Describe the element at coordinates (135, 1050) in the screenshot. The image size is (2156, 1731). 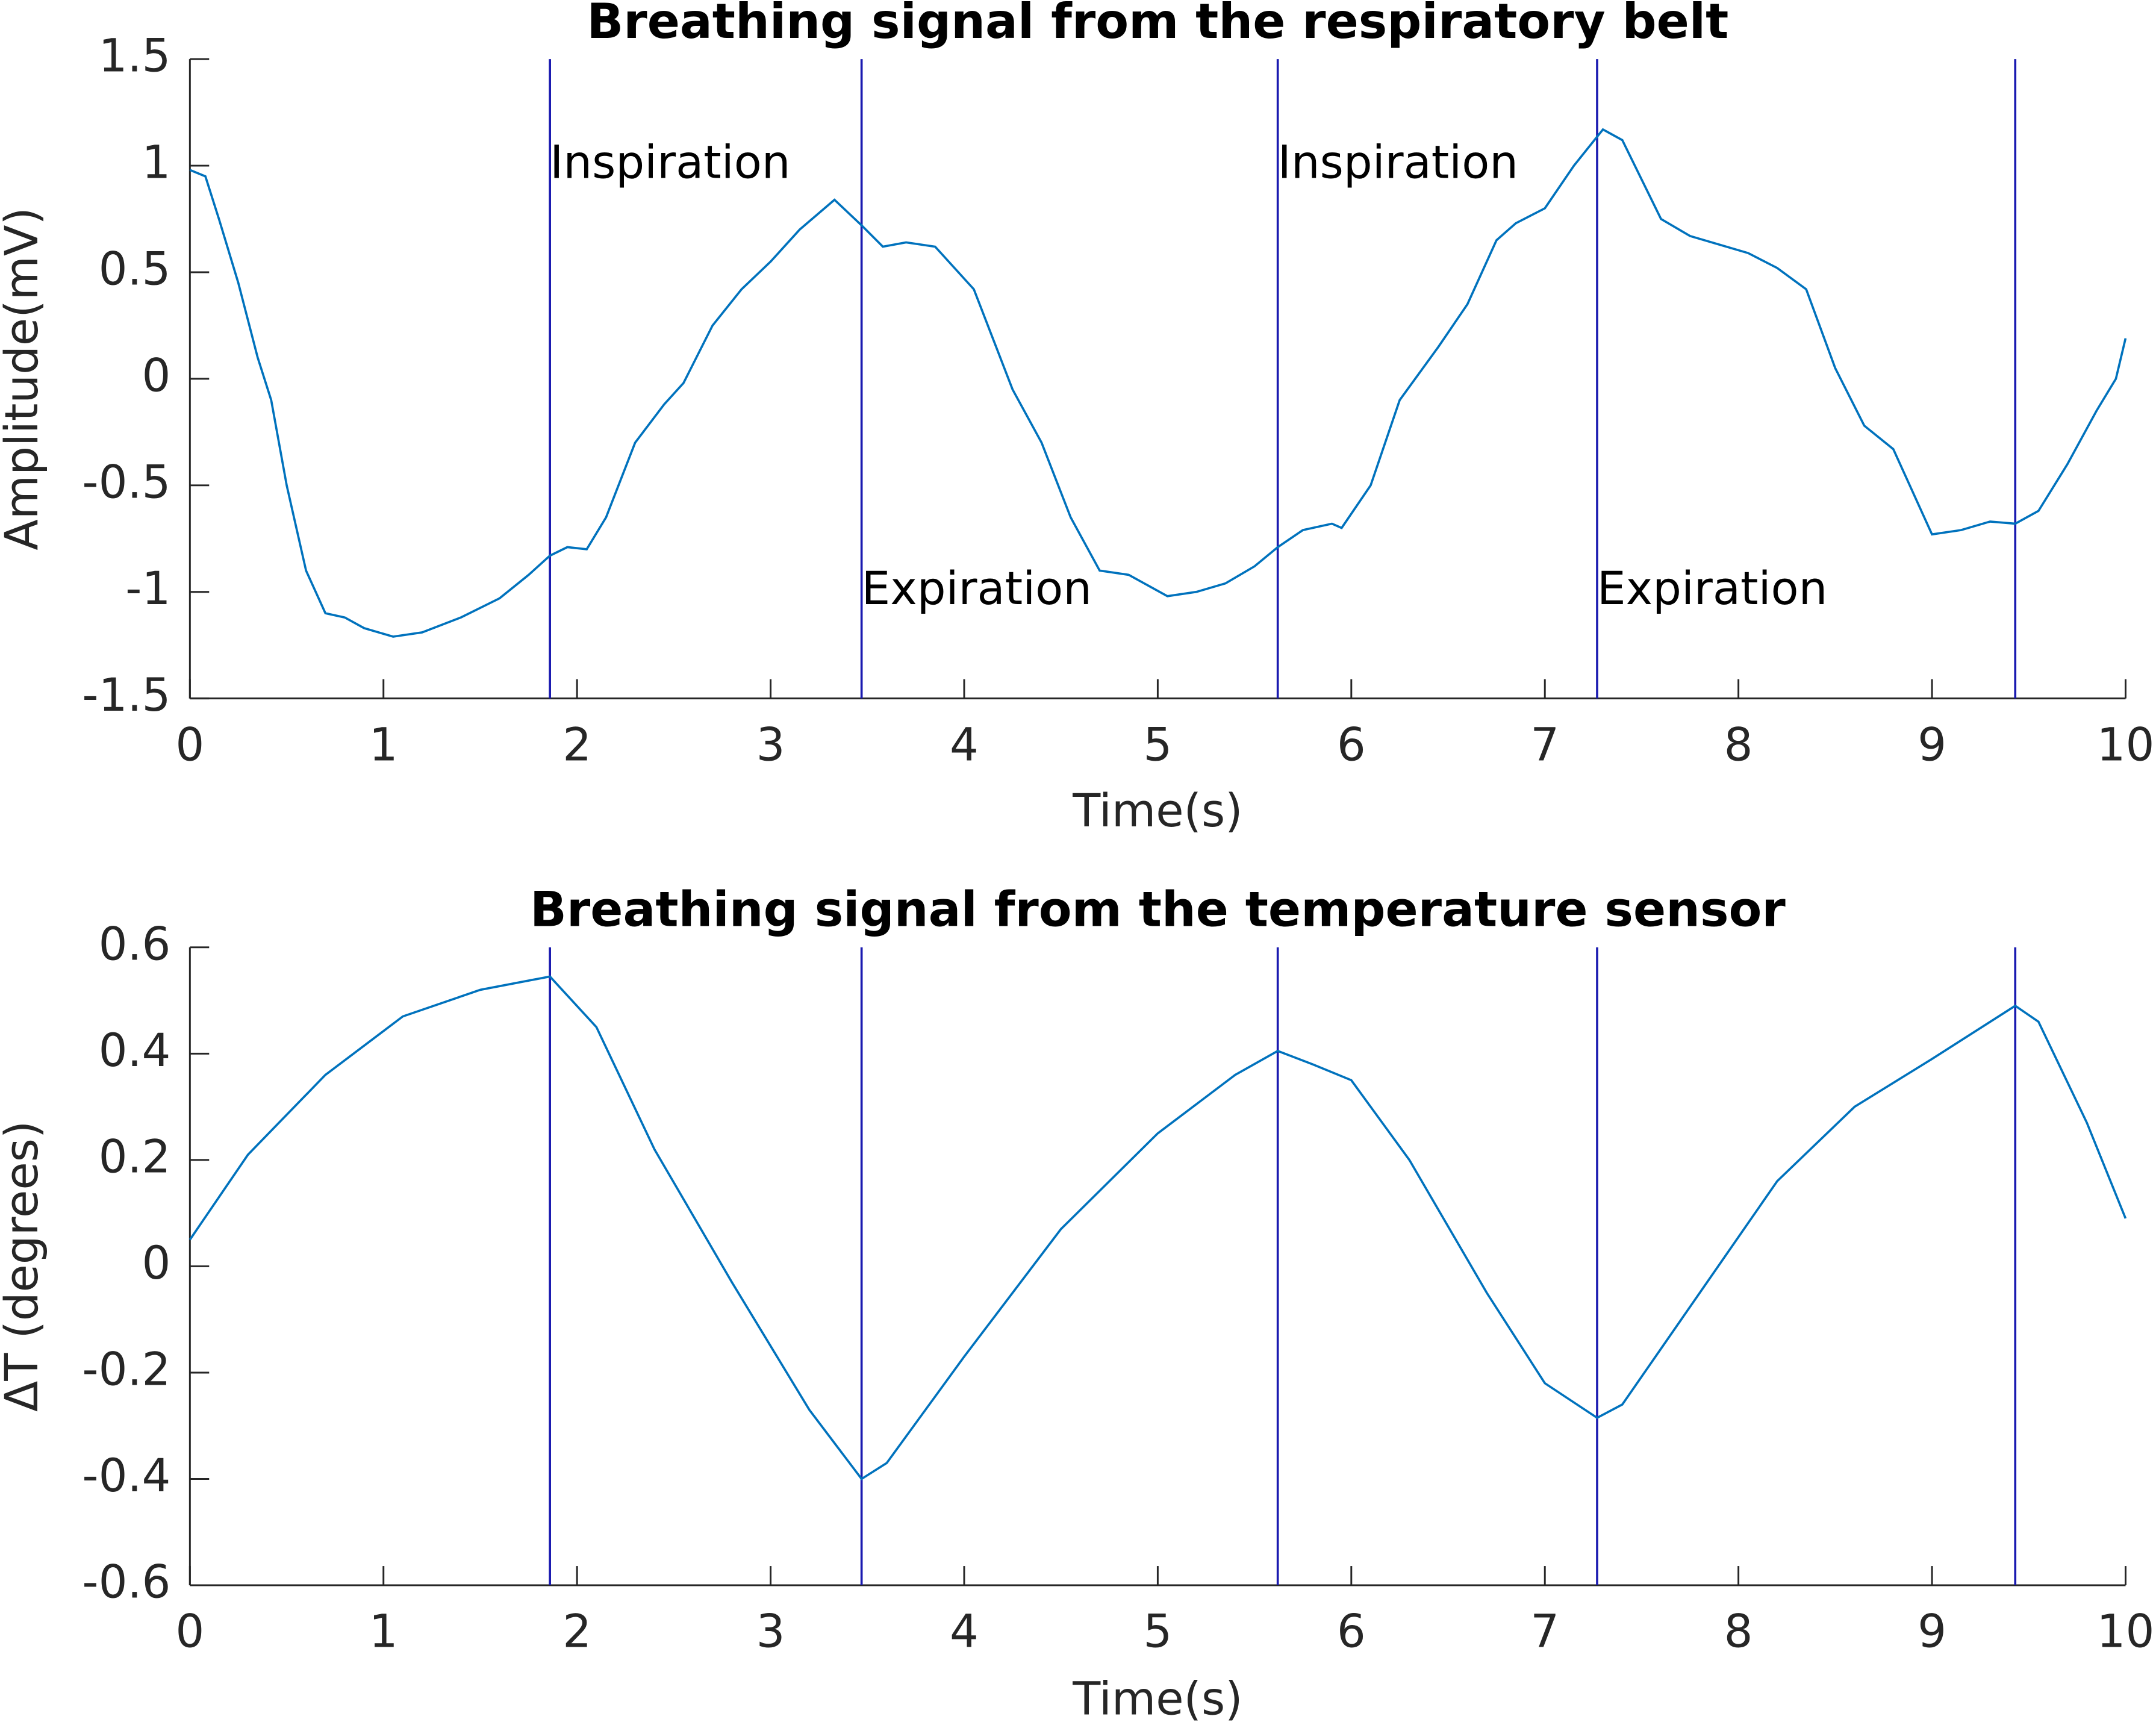
I see `y-tick-label: 0.4` at that location.